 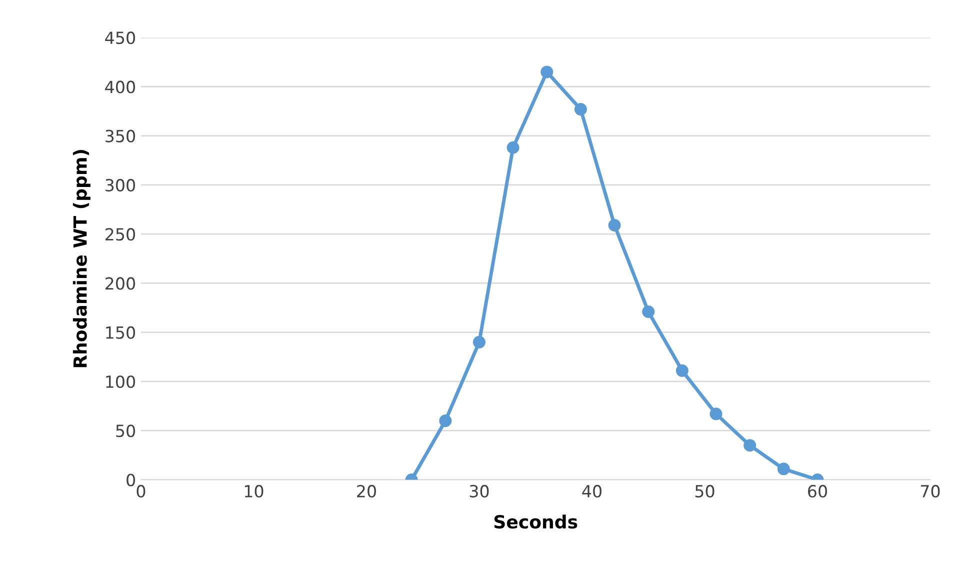 I want to click on y-tick-label: 400, so click(x=120, y=87).